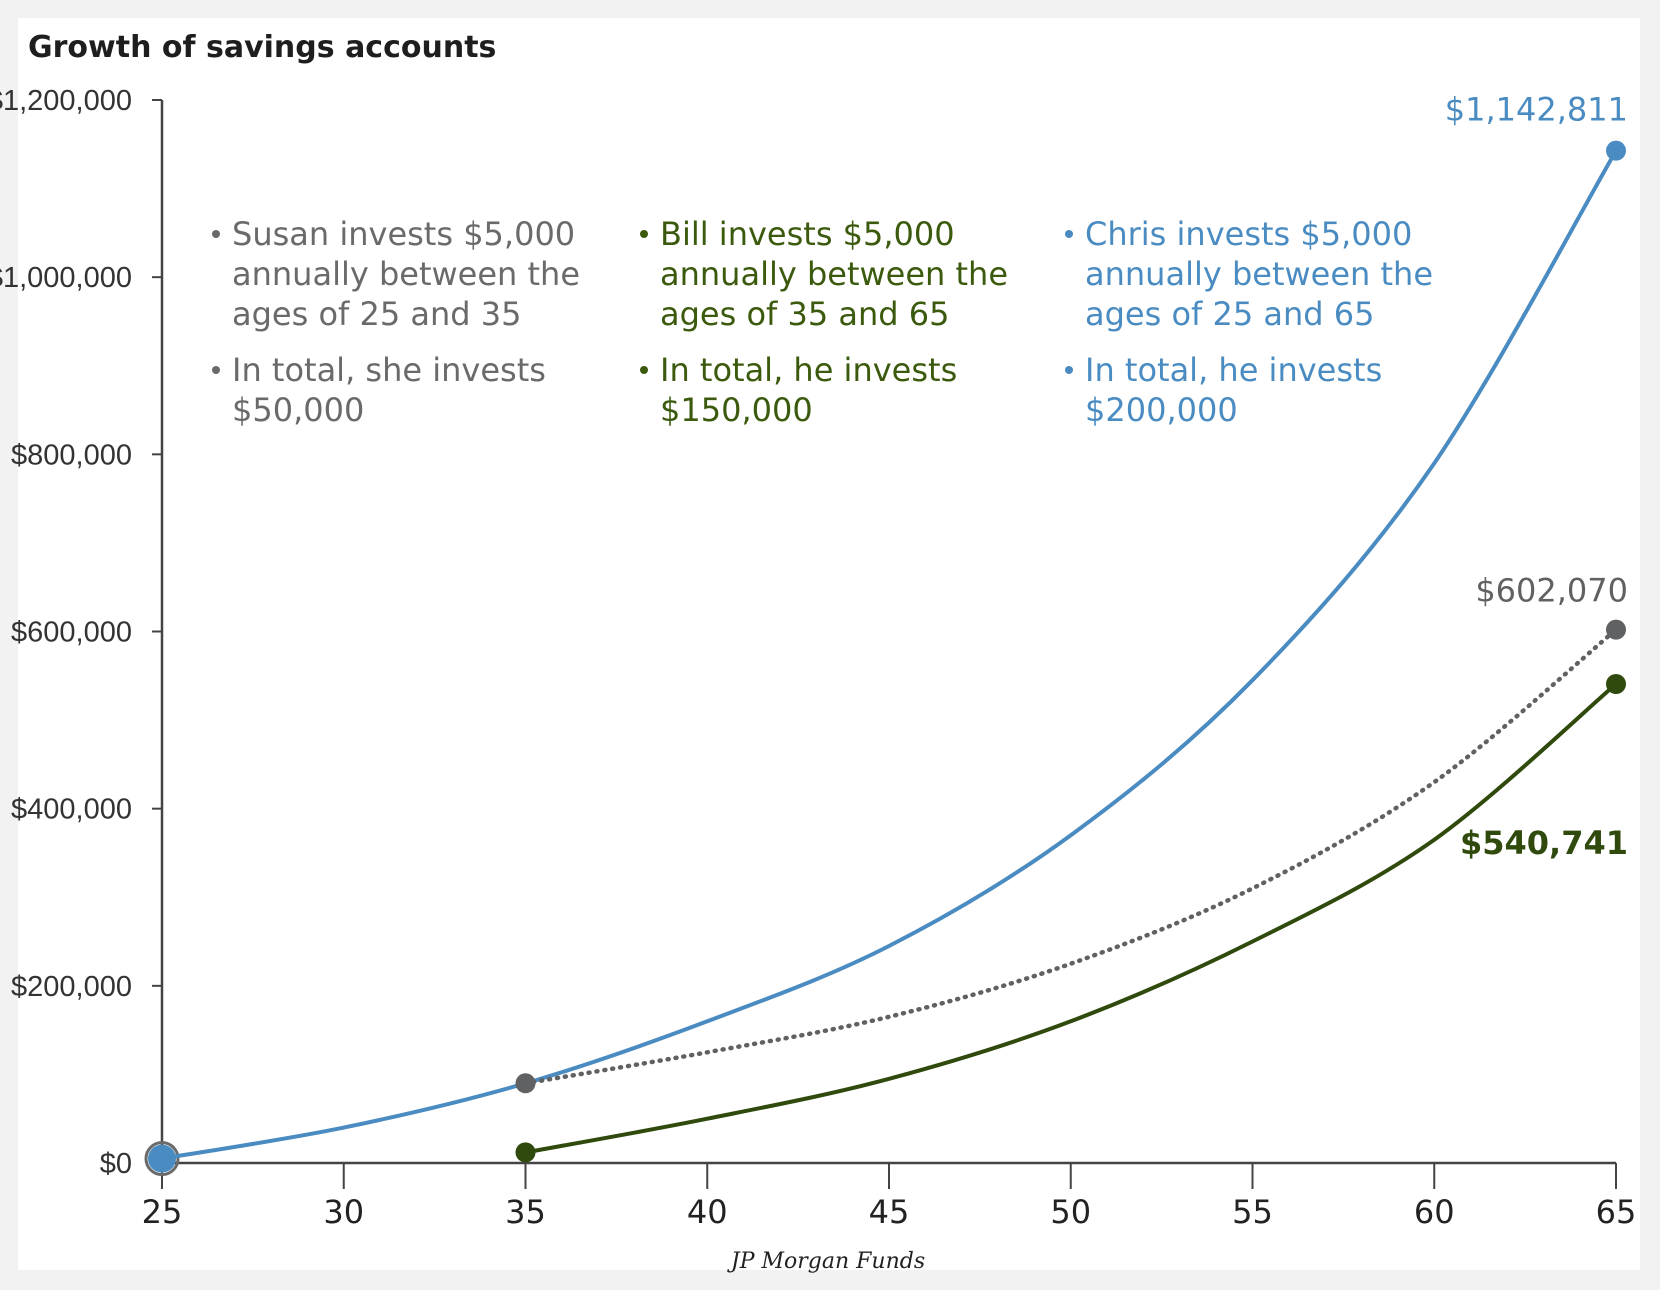  Describe the element at coordinates (736, 410) in the screenshot. I see `annotation-line: $150,000` at that location.